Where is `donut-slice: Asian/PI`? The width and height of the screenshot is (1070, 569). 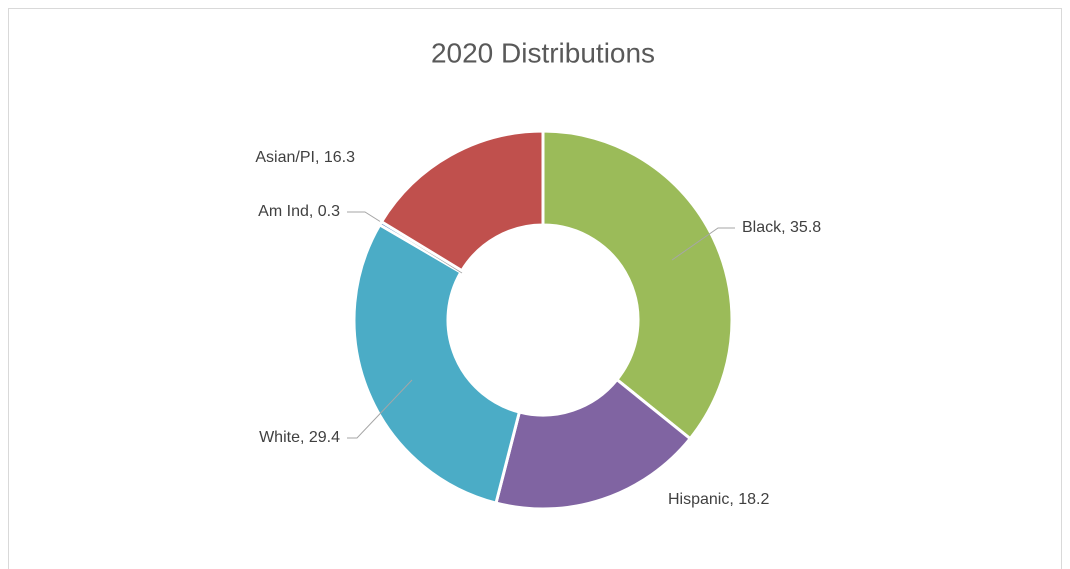 donut-slice: Asian/PI is located at coordinates (462, 201).